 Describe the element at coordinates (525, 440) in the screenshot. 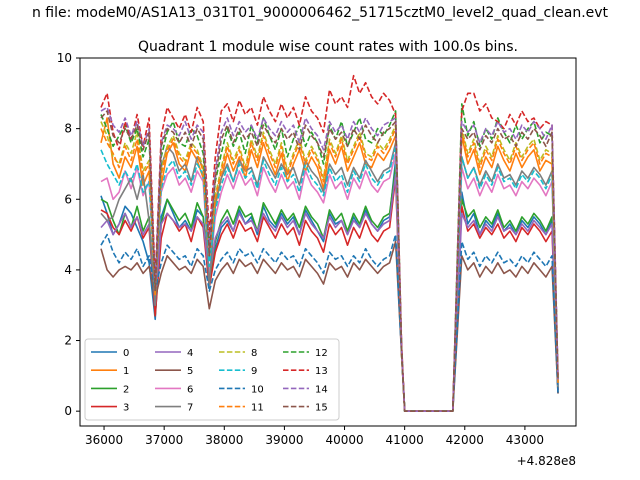

I see `x-tick-label: 43000` at that location.